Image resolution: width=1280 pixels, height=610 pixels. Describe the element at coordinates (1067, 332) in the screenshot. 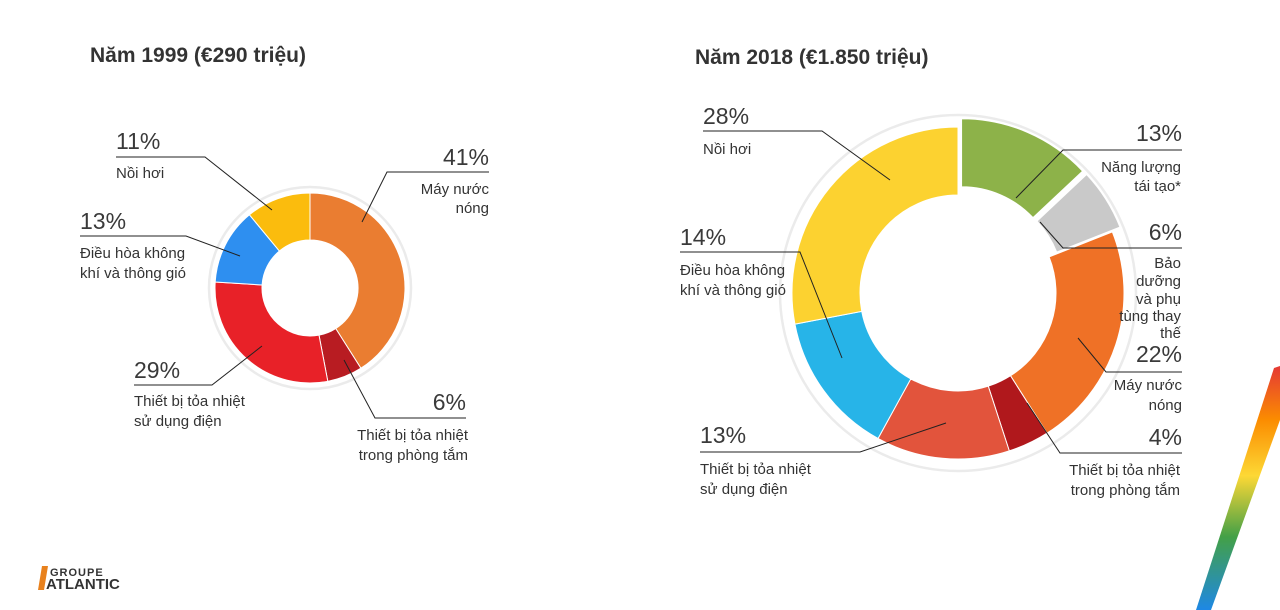

I see `chart-2018-slice-may-nuoc-nong` at that location.